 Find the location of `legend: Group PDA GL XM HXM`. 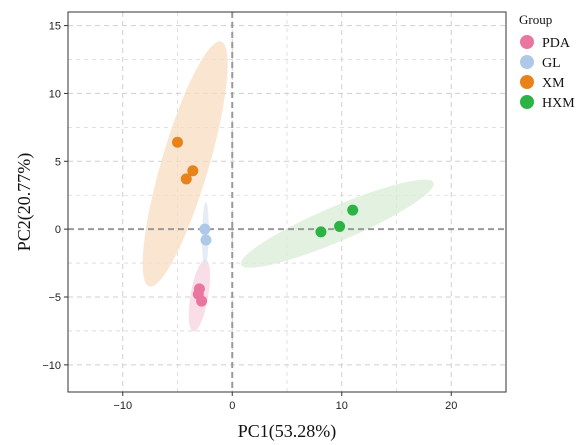

legend: Group PDA GL XM HXM is located at coordinates (547, 61).